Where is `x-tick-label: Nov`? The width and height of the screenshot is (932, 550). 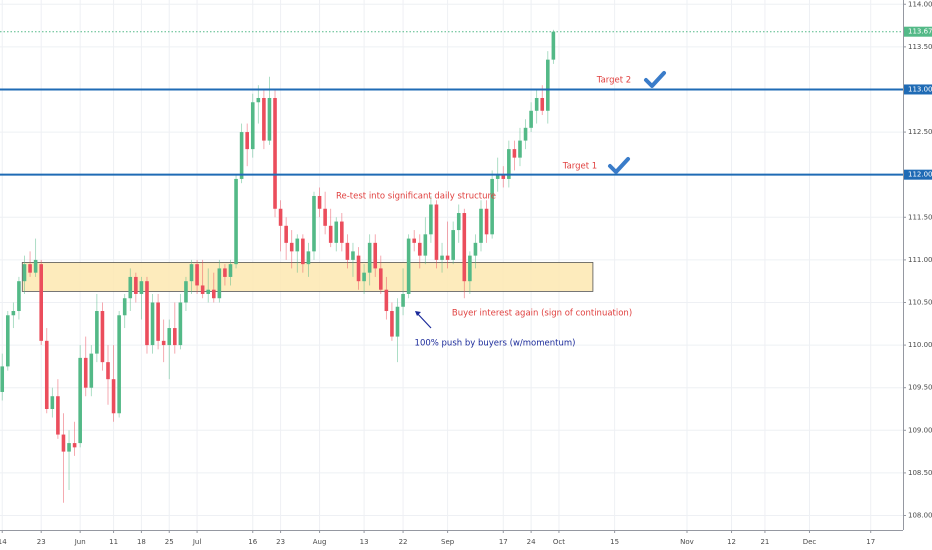
x-tick-label: Nov is located at coordinates (687, 542).